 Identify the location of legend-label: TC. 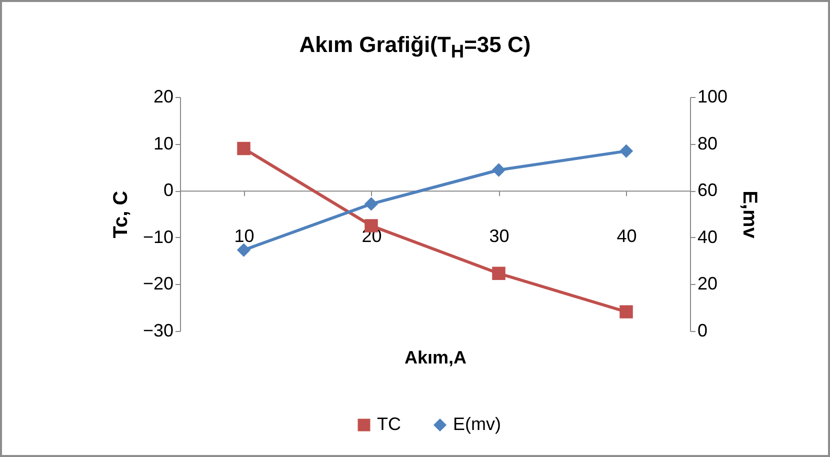
(389, 424).